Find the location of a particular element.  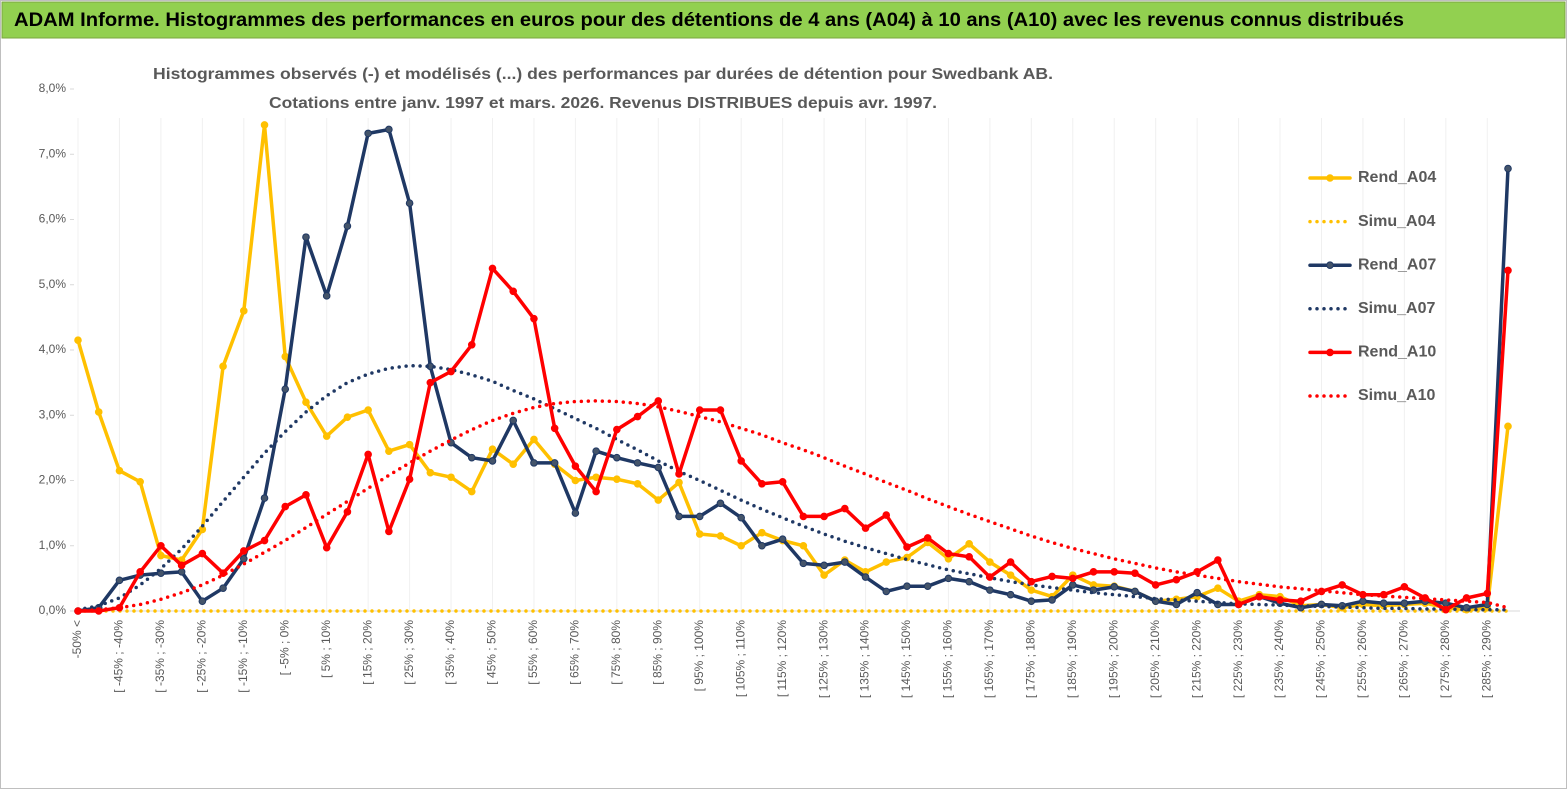

x-tick-label: [ 185% ; 190% is located at coordinates (1072, 659).